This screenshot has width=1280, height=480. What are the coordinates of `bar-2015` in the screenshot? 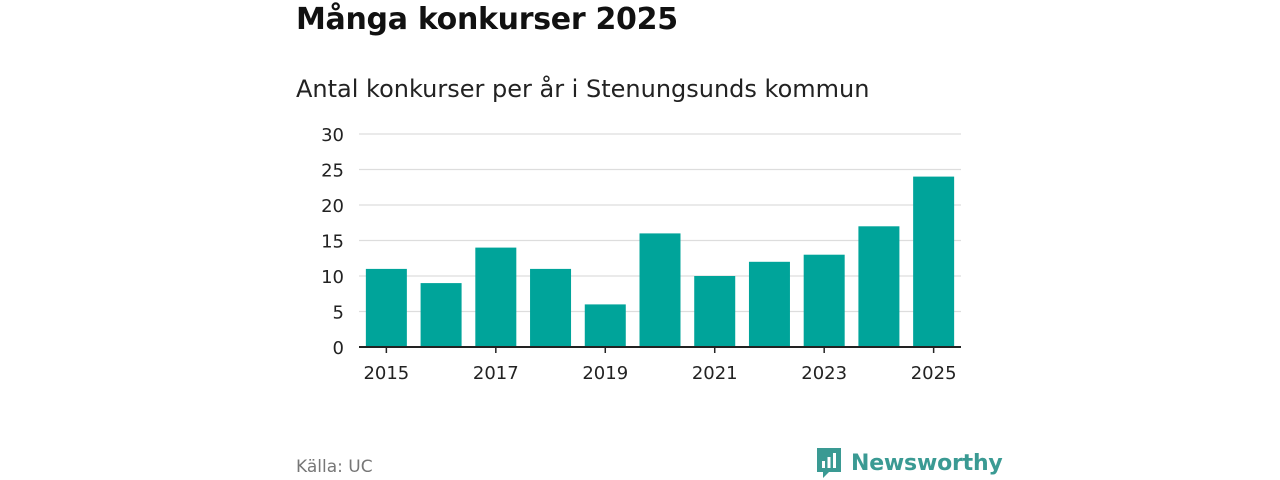 It's located at (386, 307).